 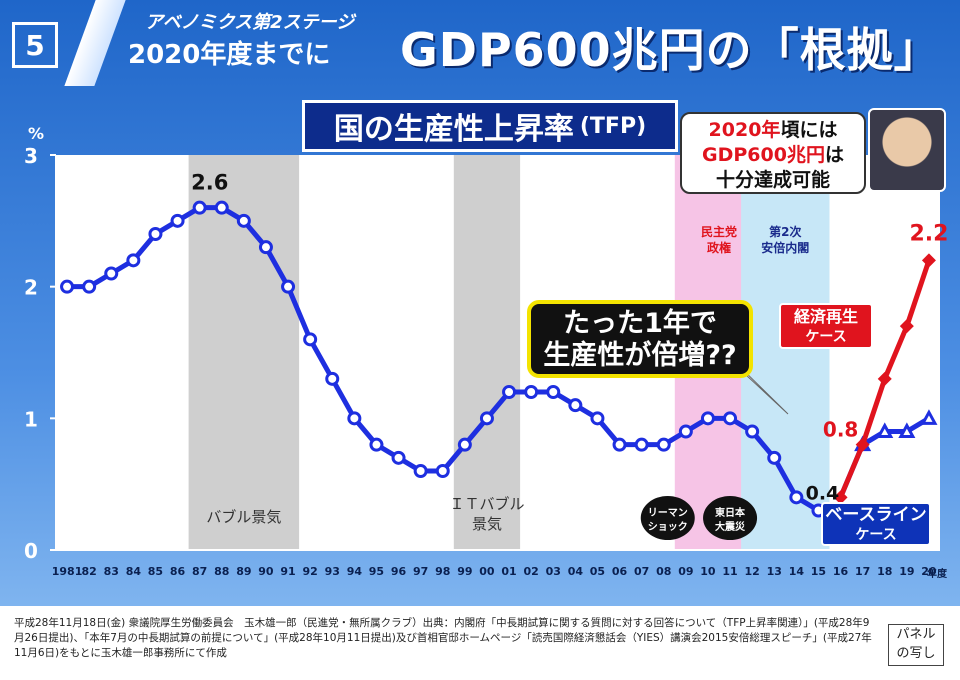 What do you see at coordinates (309, 571) in the screenshot?
I see `x-tick-label-92: 92` at bounding box center [309, 571].